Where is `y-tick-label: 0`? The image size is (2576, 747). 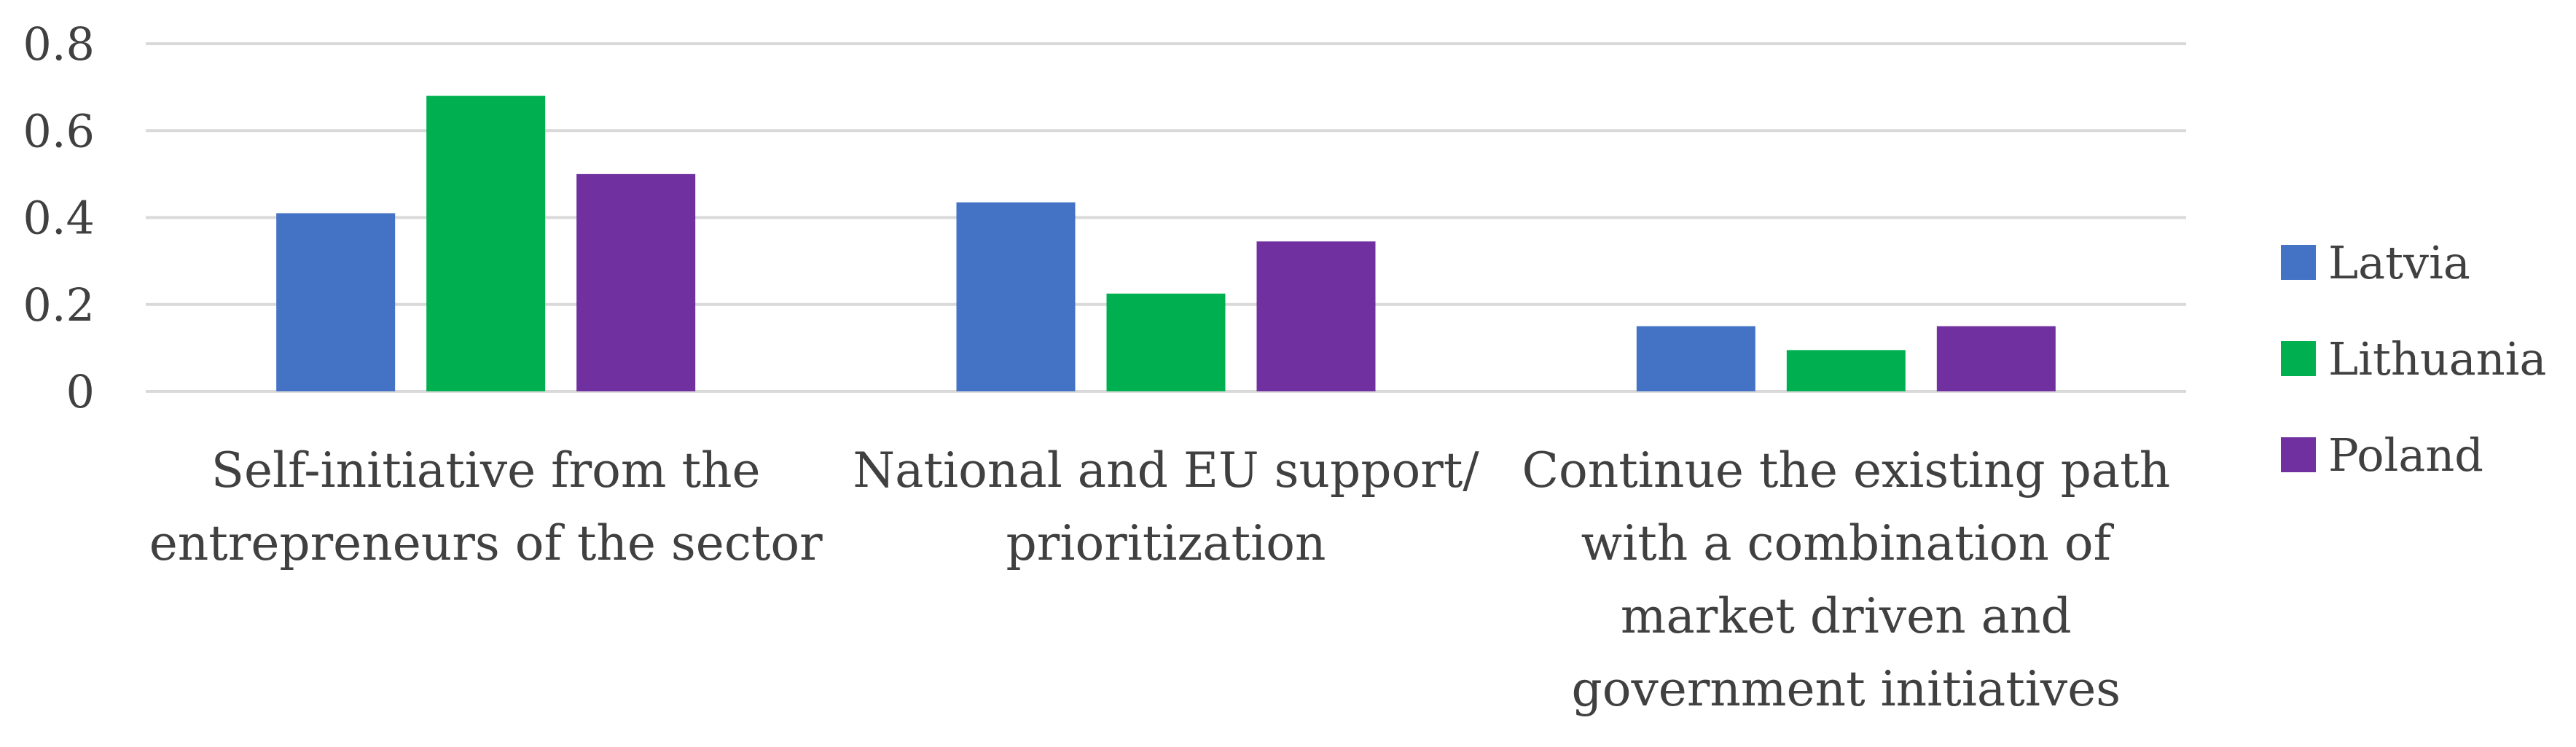 y-tick-label: 0 is located at coordinates (80, 391).